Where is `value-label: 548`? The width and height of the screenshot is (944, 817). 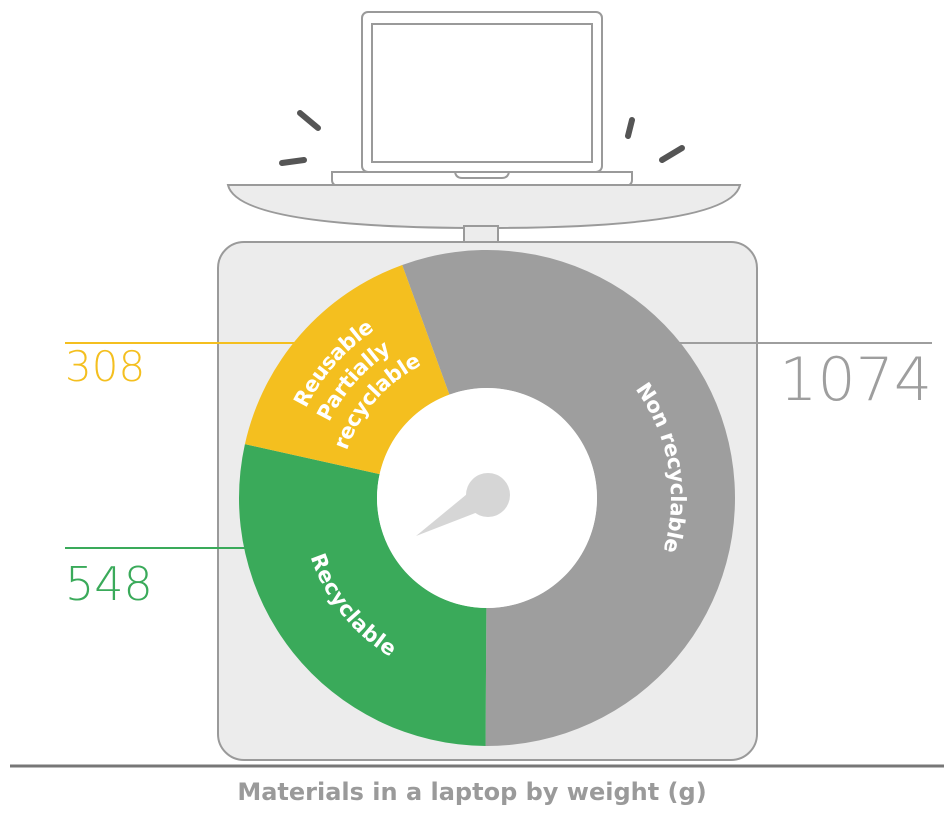
value-label: 548 is located at coordinates (109, 584).